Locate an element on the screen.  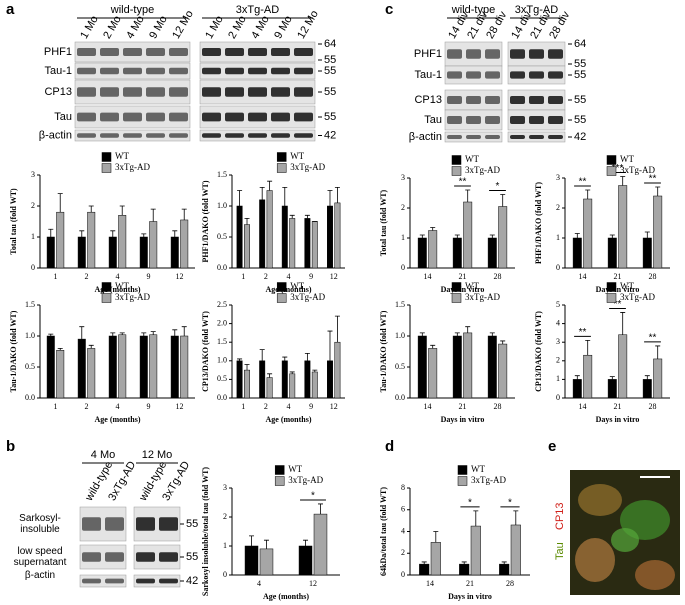
group-label: 4 Mo is located at coordinates (103, 455).